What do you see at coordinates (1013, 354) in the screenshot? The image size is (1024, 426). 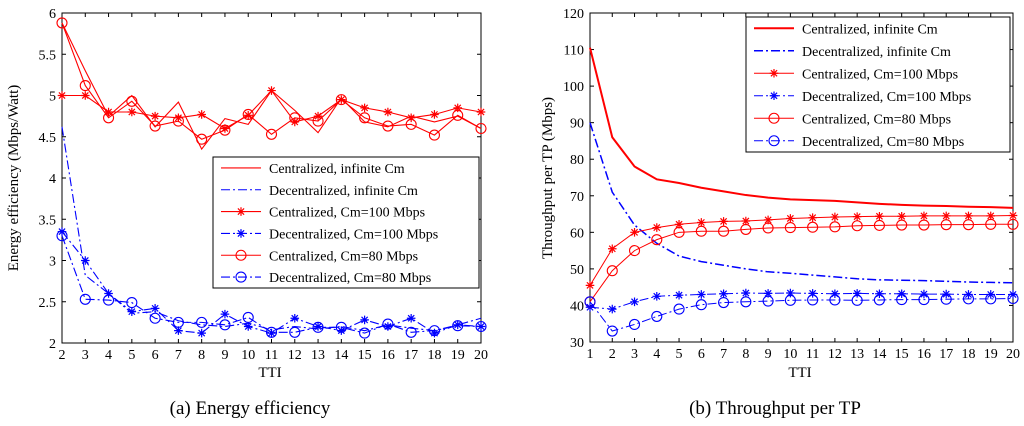 I see `throughput-x-tick-label: 20` at bounding box center [1013, 354].